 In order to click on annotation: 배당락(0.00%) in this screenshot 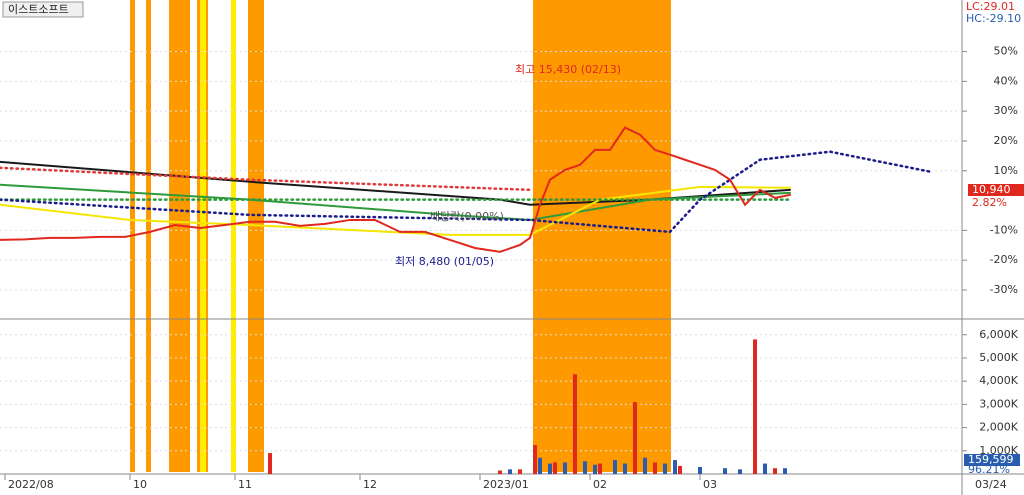, I will do `click(467, 216)`.